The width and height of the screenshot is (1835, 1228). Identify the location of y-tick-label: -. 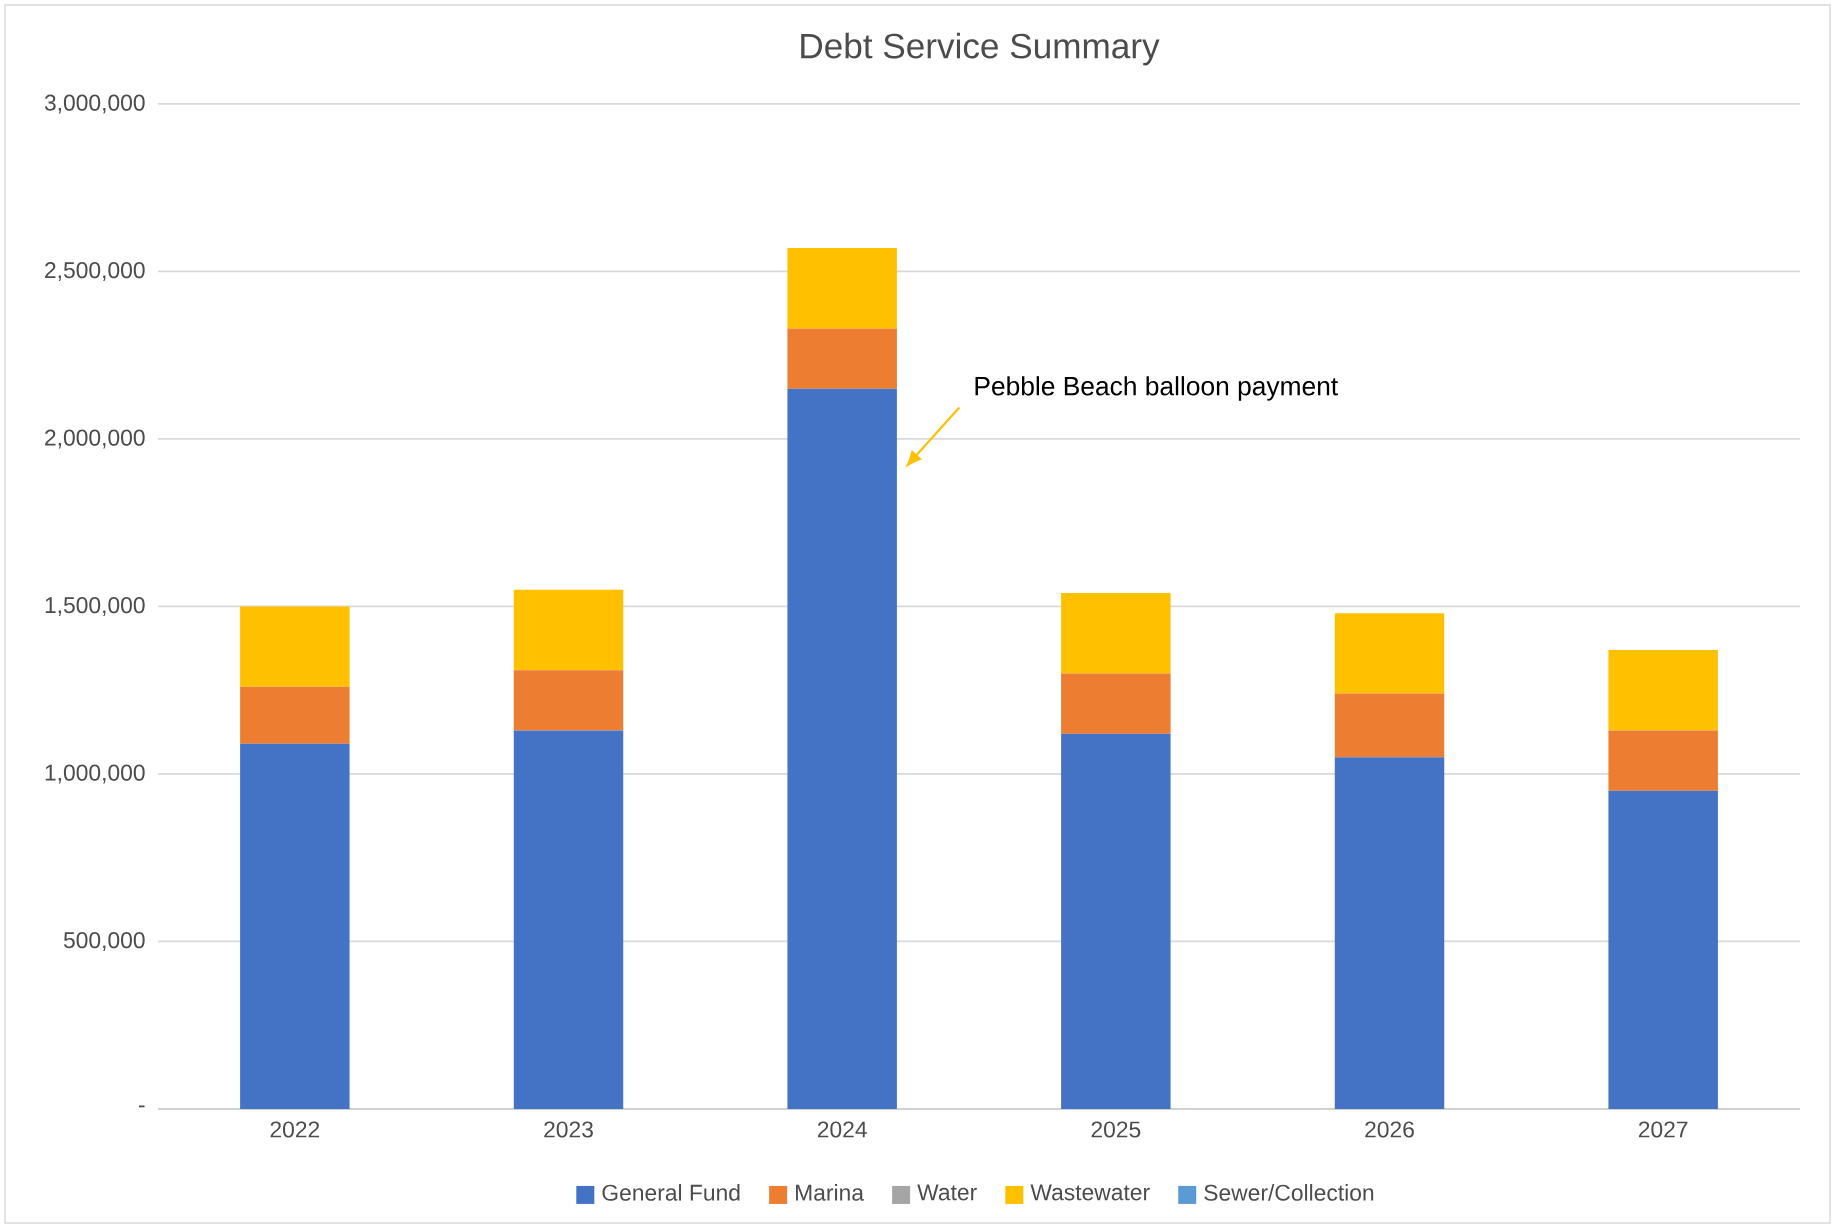
(141, 1106).